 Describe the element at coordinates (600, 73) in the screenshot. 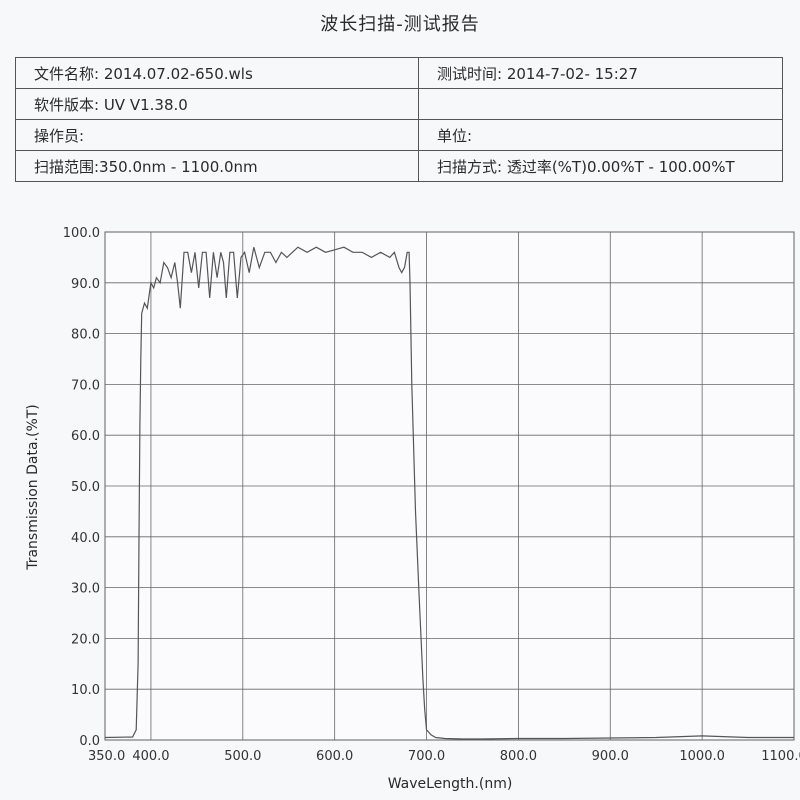

I see `test-time: 测试时间: 2014-7-02- 15:27` at that location.